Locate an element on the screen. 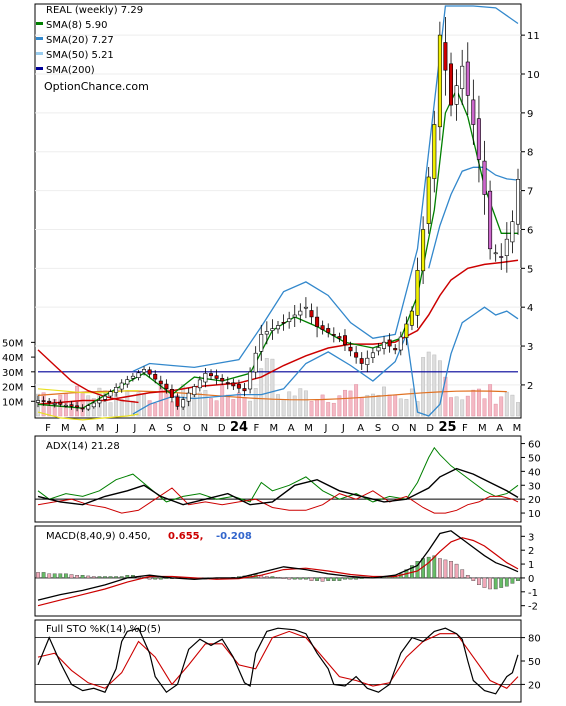 Image resolution: width=566 pixels, height=706 pixels. macd-legend-label: -0.208 is located at coordinates (234, 536).